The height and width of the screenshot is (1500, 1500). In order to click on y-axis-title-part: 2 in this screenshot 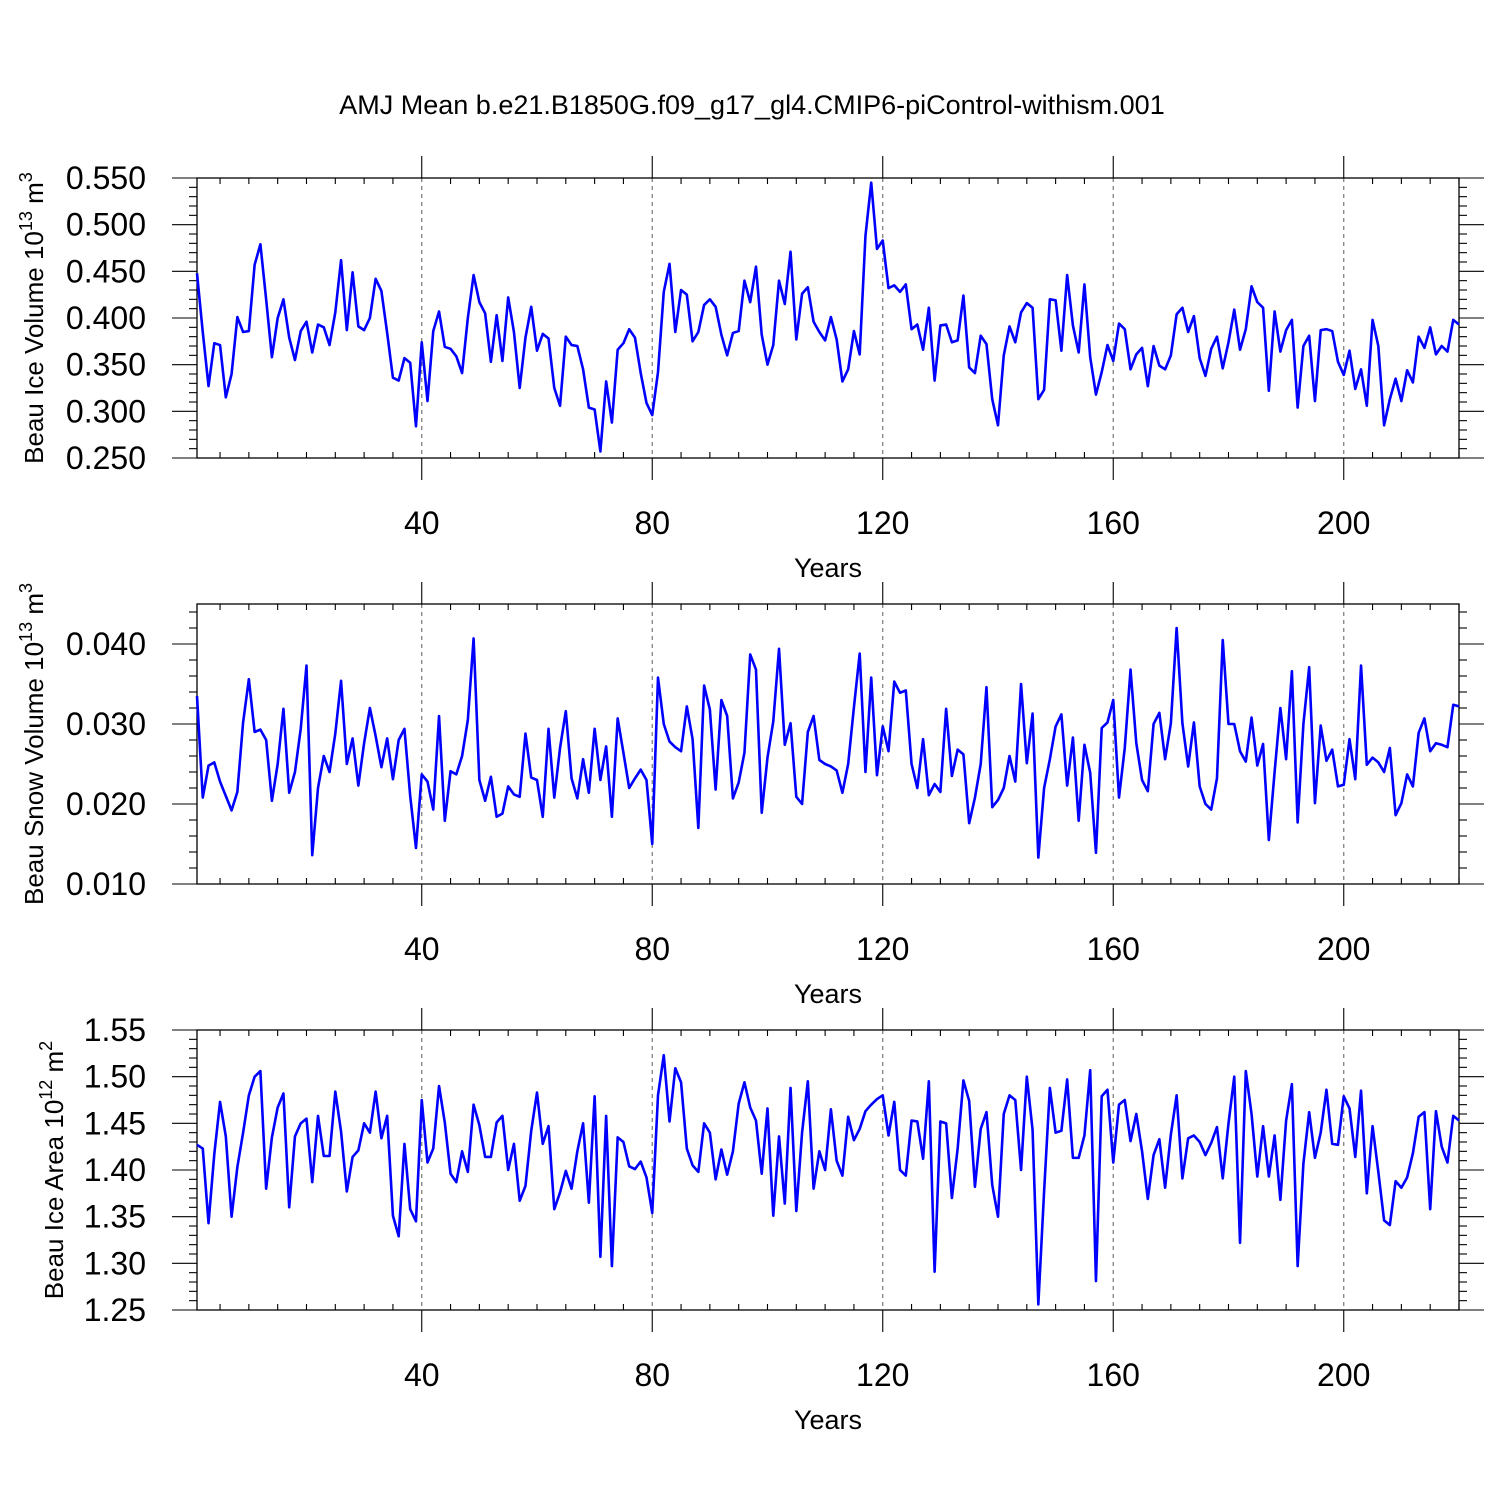, I will do `click(46, 1046)`.